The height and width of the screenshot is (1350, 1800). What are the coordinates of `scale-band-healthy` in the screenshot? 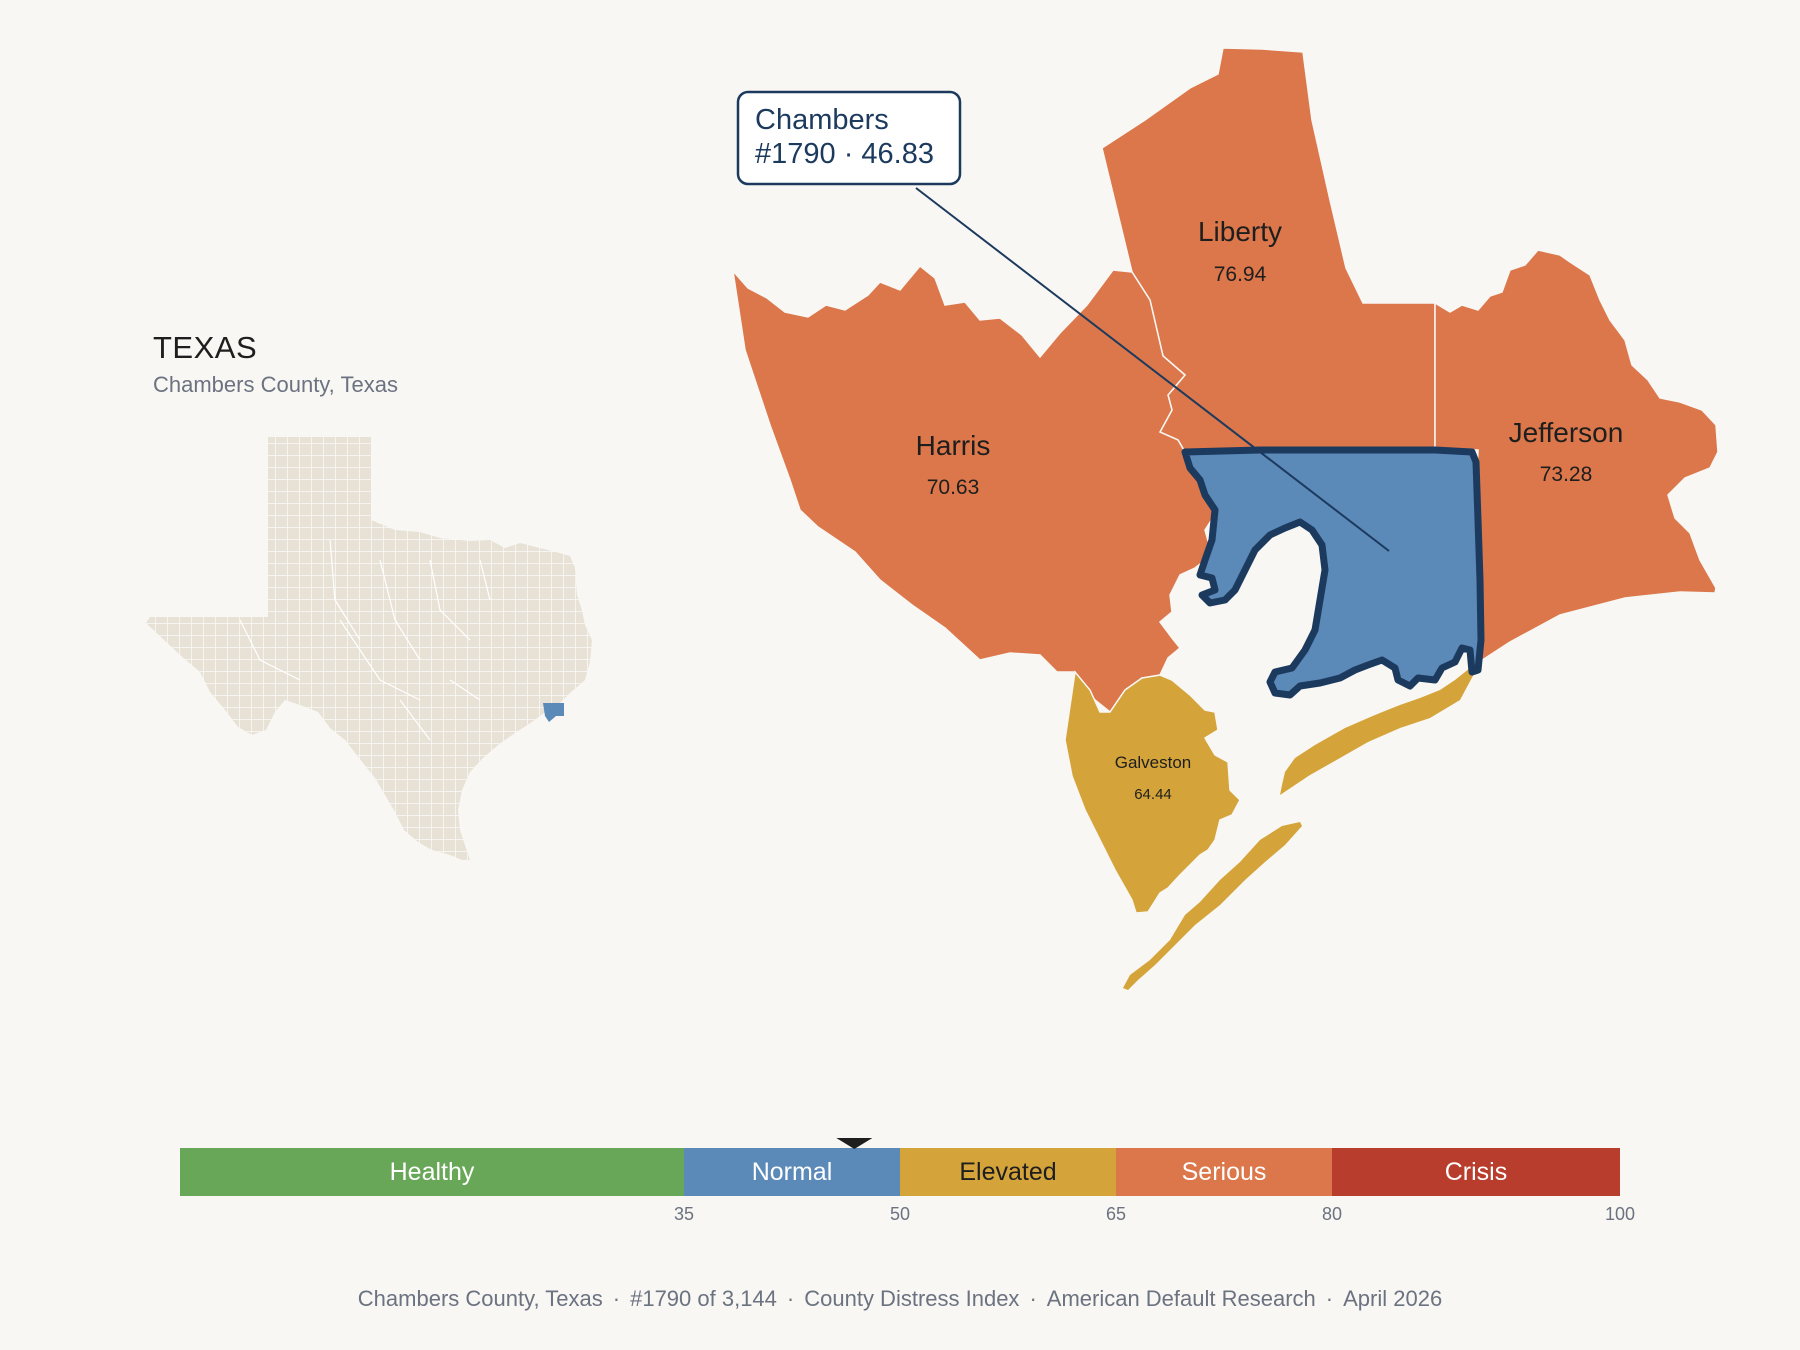 It's located at (432, 1172).